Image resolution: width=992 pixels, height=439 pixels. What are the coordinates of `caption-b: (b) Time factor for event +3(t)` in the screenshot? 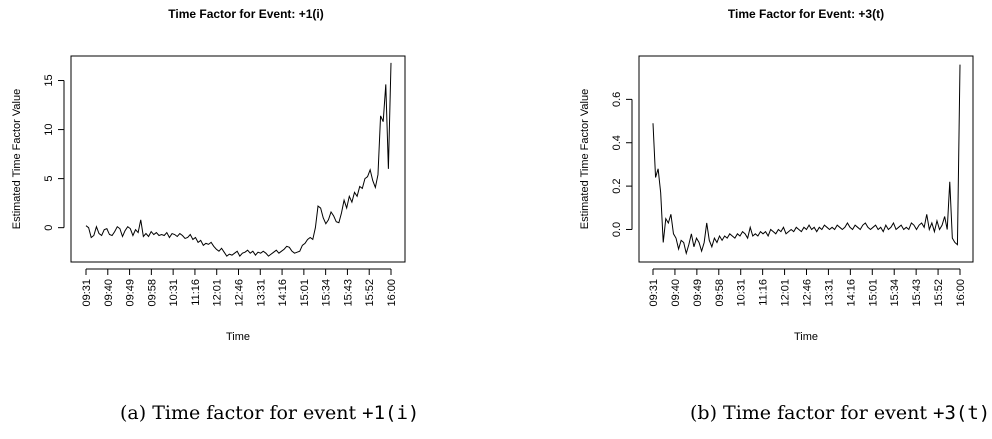 It's located at (840, 413).